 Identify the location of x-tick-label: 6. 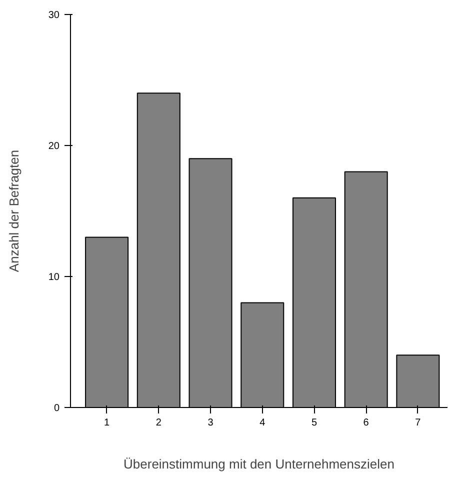
(366, 423).